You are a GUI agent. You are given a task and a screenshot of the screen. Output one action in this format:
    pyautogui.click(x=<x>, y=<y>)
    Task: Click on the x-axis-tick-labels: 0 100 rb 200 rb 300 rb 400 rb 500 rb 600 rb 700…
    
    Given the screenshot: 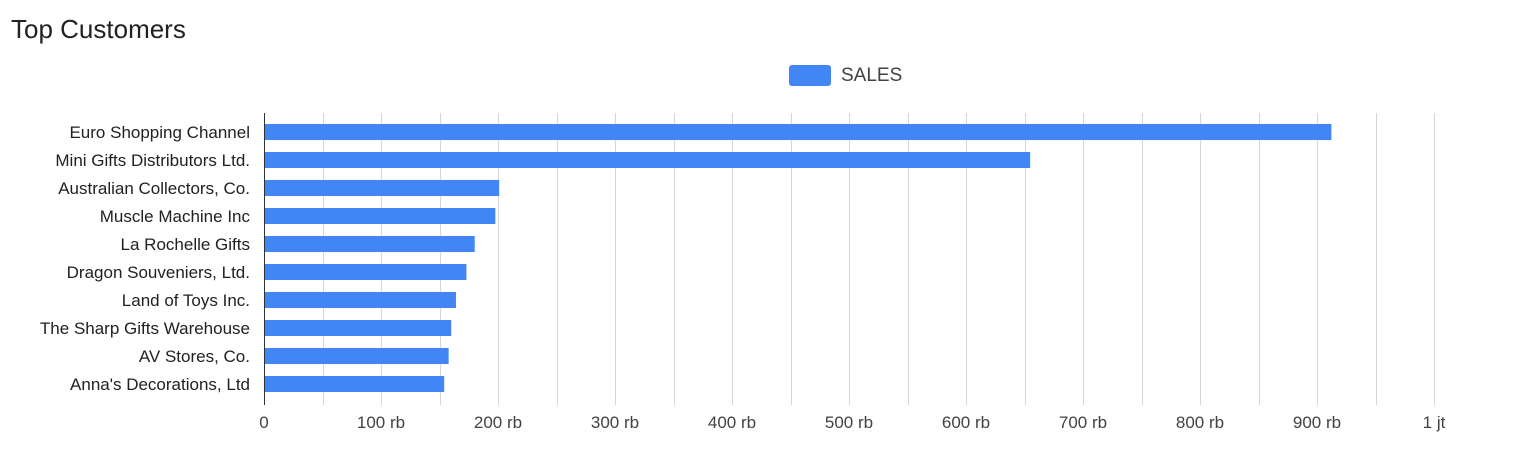 What is the action you would take?
    pyautogui.click(x=852, y=422)
    